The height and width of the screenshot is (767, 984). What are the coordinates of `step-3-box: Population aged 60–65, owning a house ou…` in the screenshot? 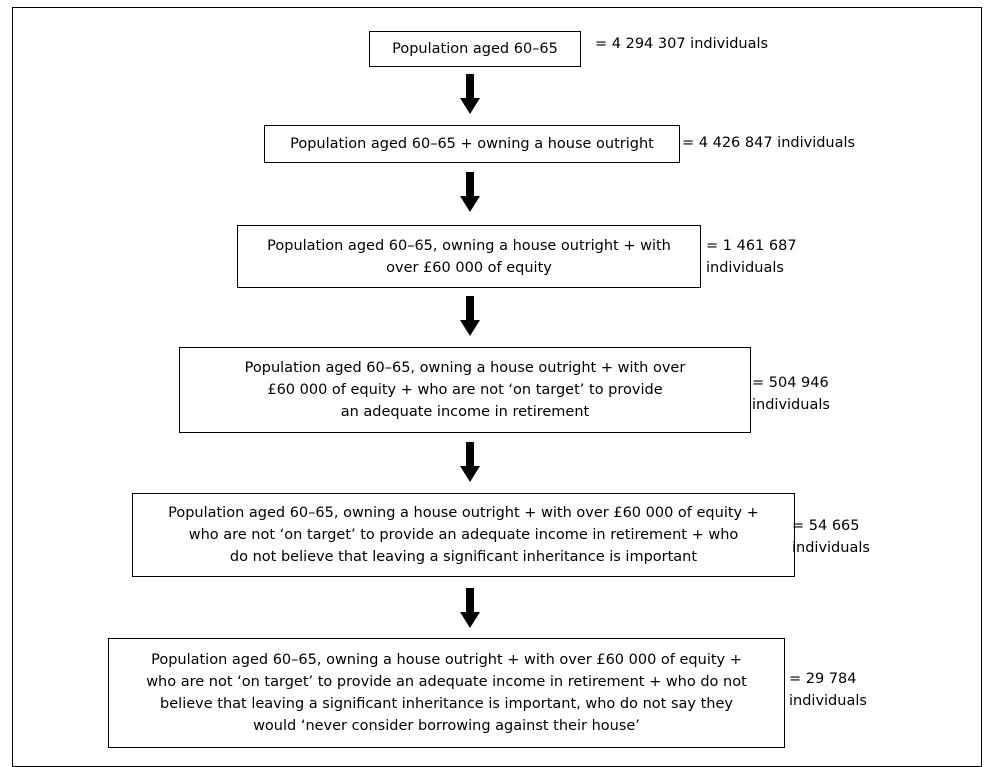 It's located at (469, 256).